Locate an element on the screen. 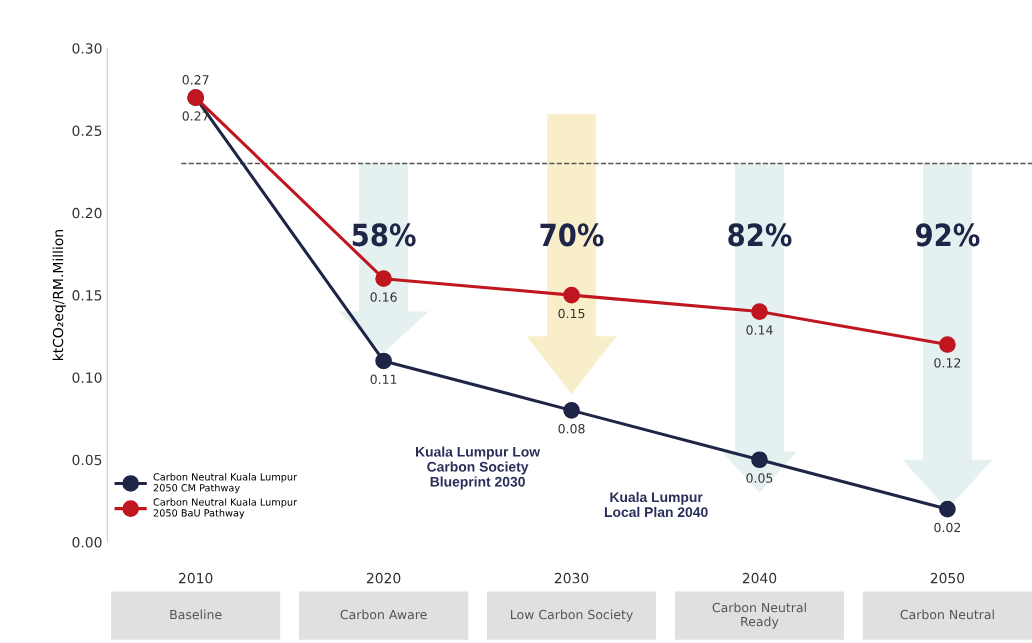 This screenshot has width=1032, height=643. data-label: 0.11 is located at coordinates (383, 379).